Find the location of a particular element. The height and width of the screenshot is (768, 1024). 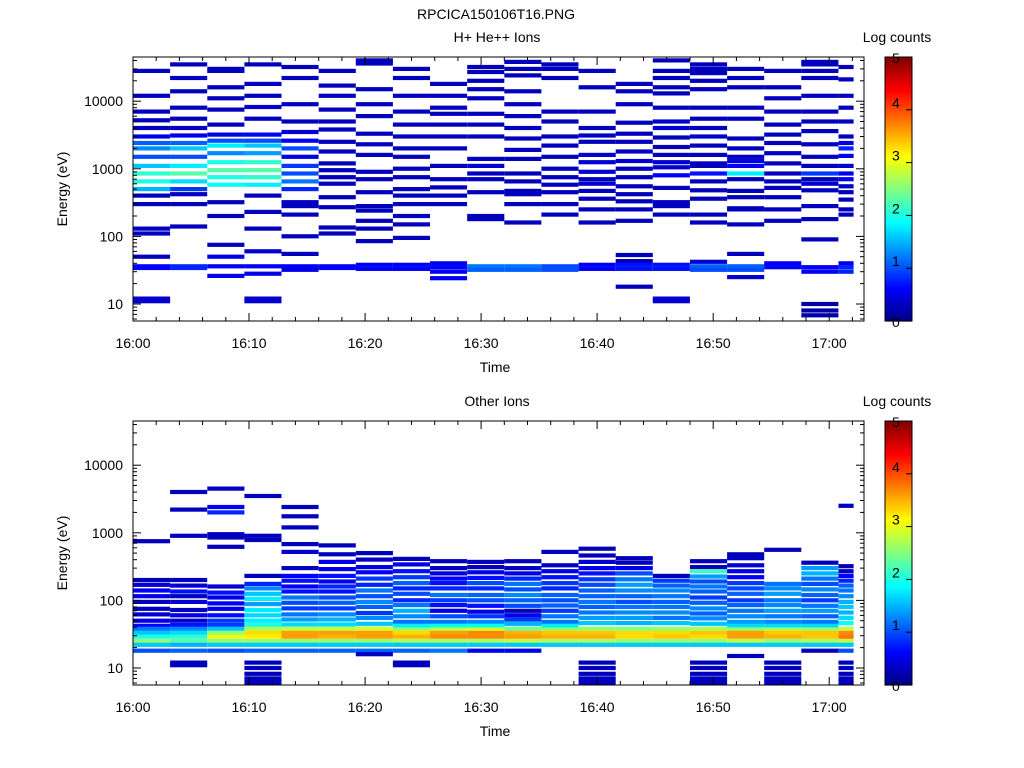

x-tick-label: 16:30 is located at coordinates (481, 343).